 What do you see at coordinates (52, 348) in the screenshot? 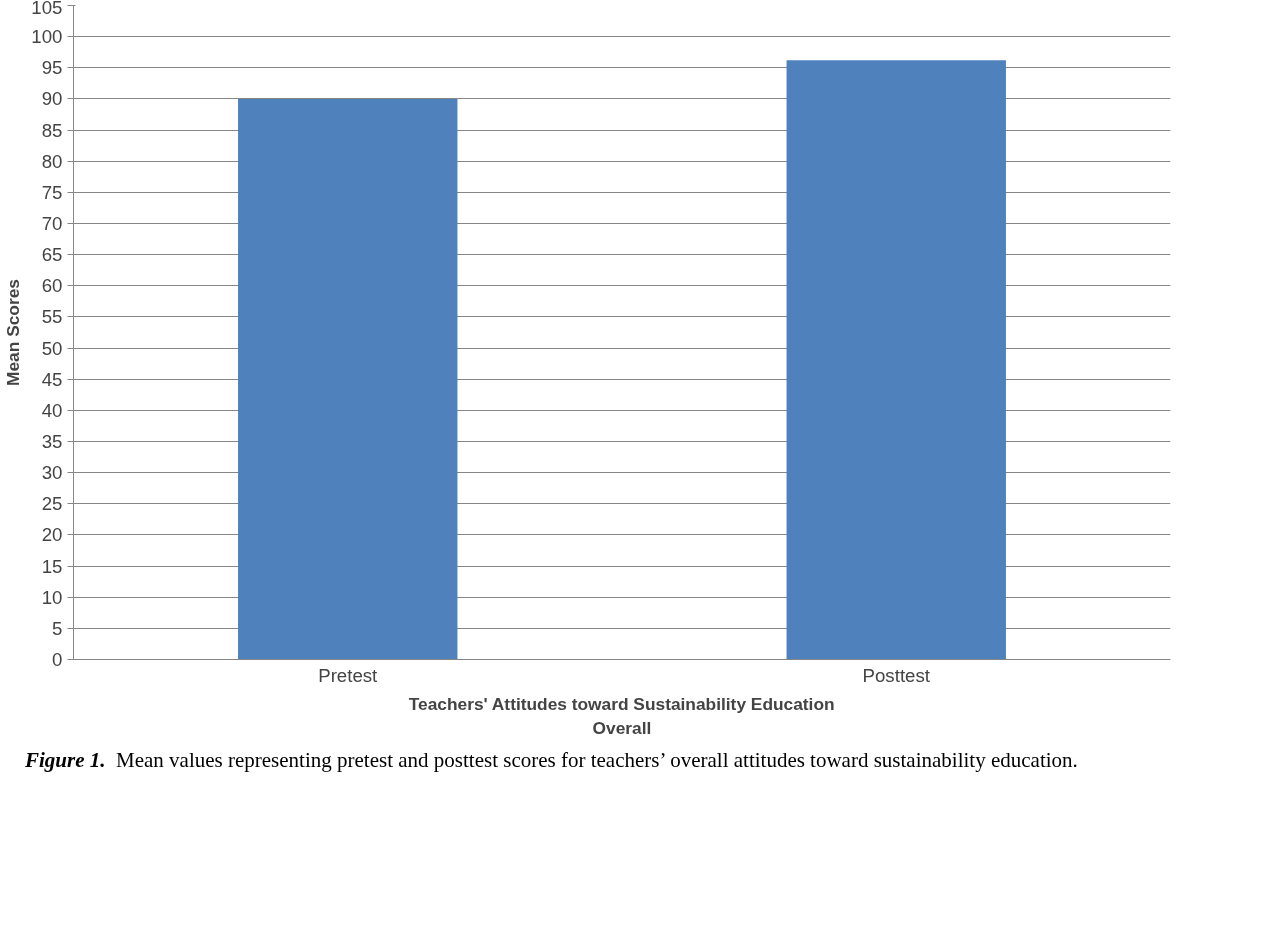
I see `y-tick-label: 50` at bounding box center [52, 348].